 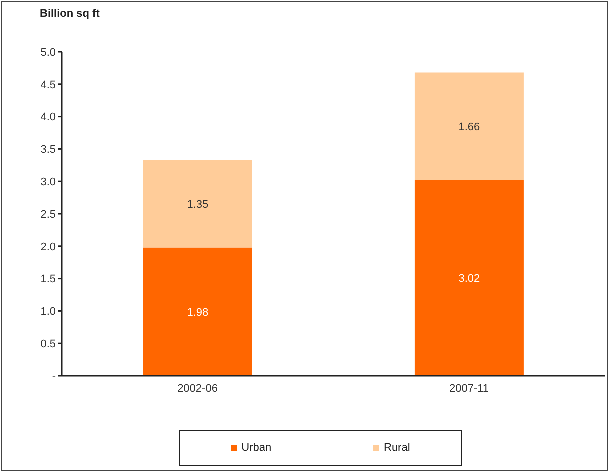 I want to click on data-label: 3.02, so click(x=469, y=279).